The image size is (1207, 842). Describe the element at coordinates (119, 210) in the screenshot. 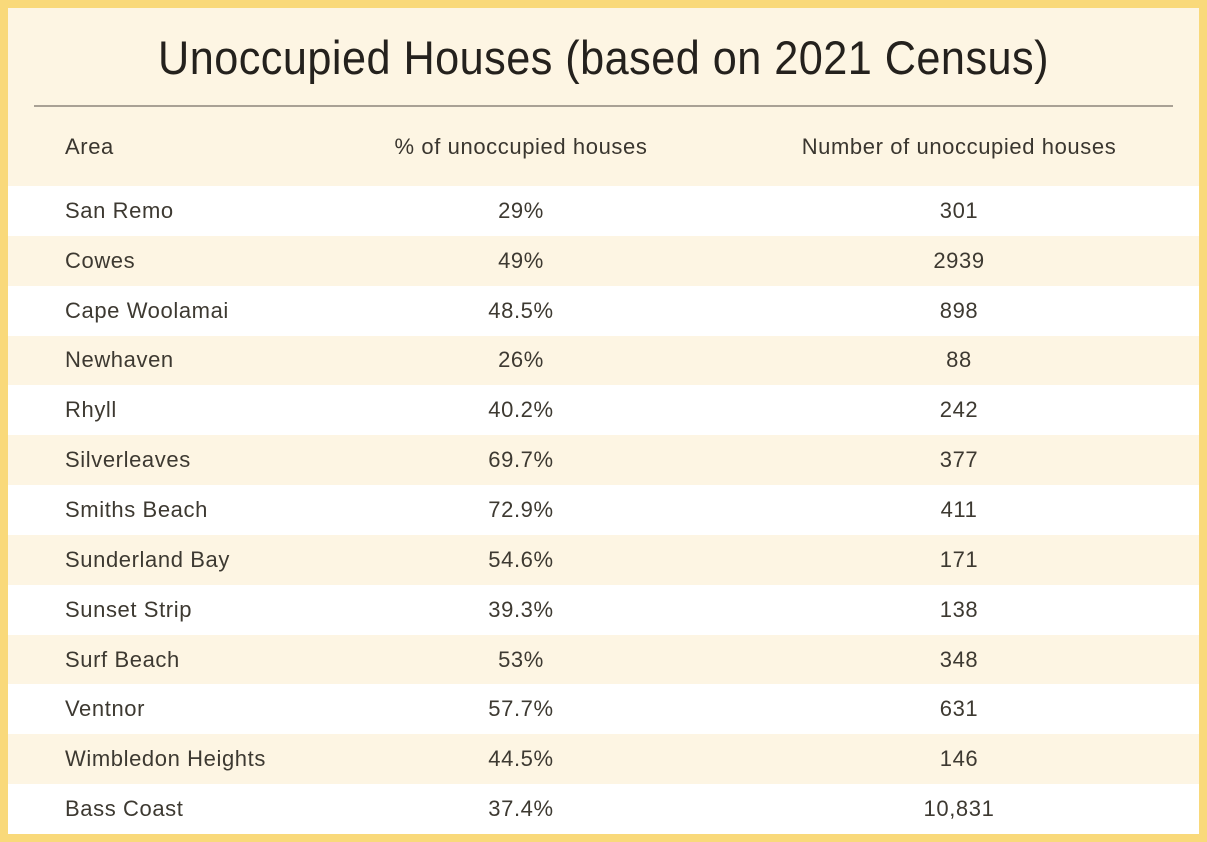

I see `area-cell: San Remo` at that location.